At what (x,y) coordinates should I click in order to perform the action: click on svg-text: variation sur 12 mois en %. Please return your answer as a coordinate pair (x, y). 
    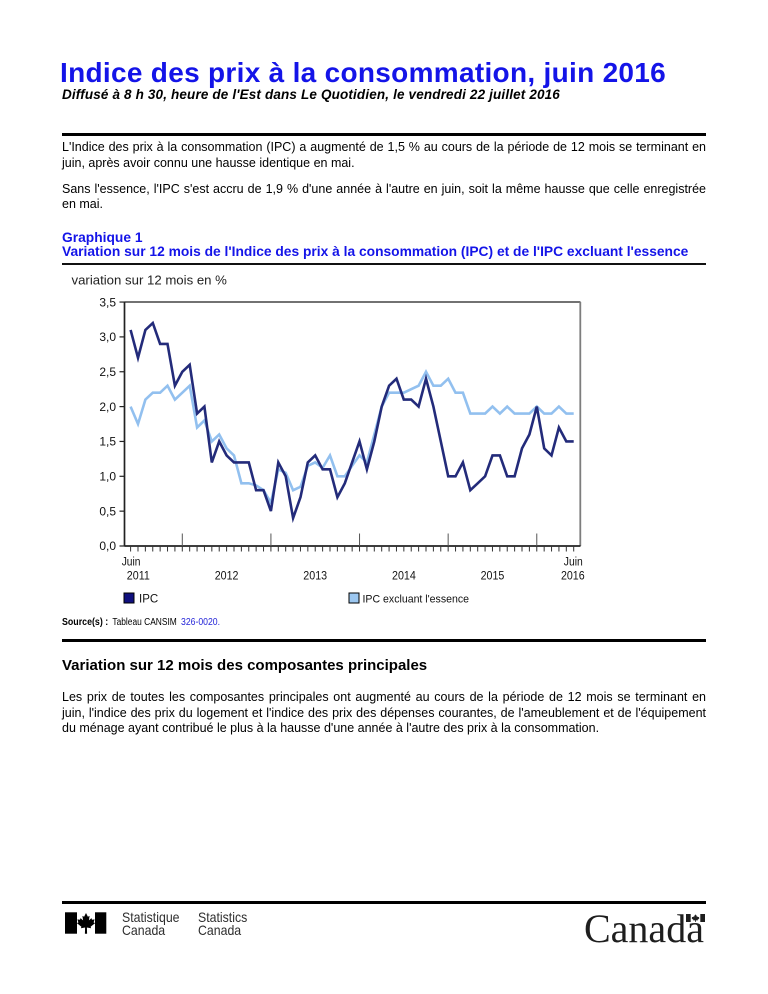
    Looking at the image, I should click on (150, 279).